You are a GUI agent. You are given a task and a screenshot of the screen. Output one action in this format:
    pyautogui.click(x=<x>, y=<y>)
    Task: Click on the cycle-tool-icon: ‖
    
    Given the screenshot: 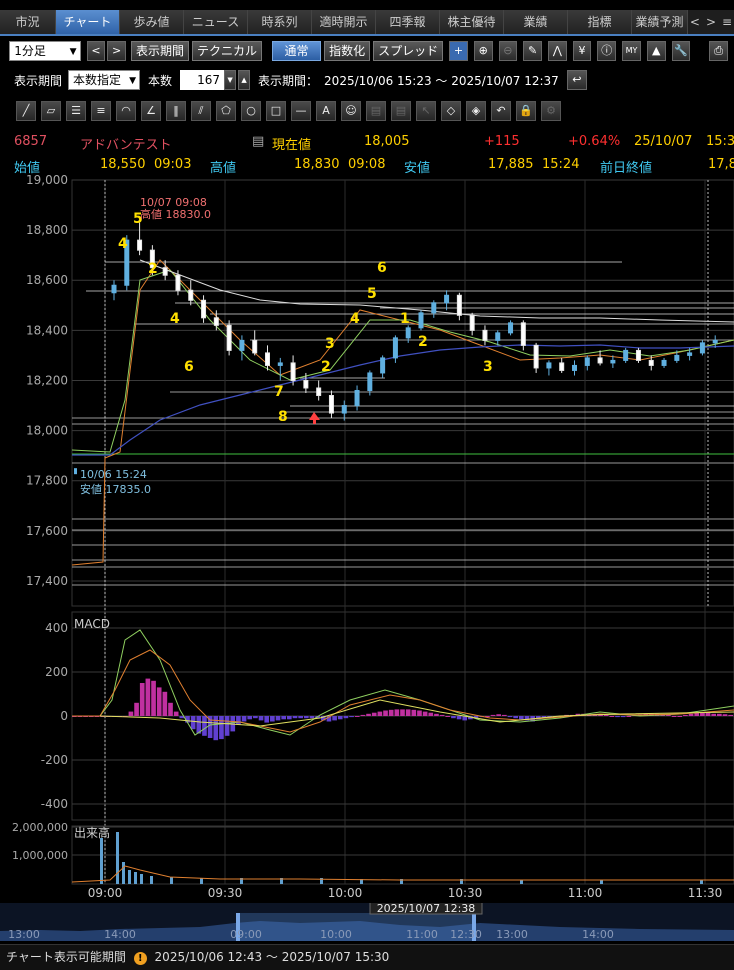 What is the action you would take?
    pyautogui.click(x=176, y=111)
    